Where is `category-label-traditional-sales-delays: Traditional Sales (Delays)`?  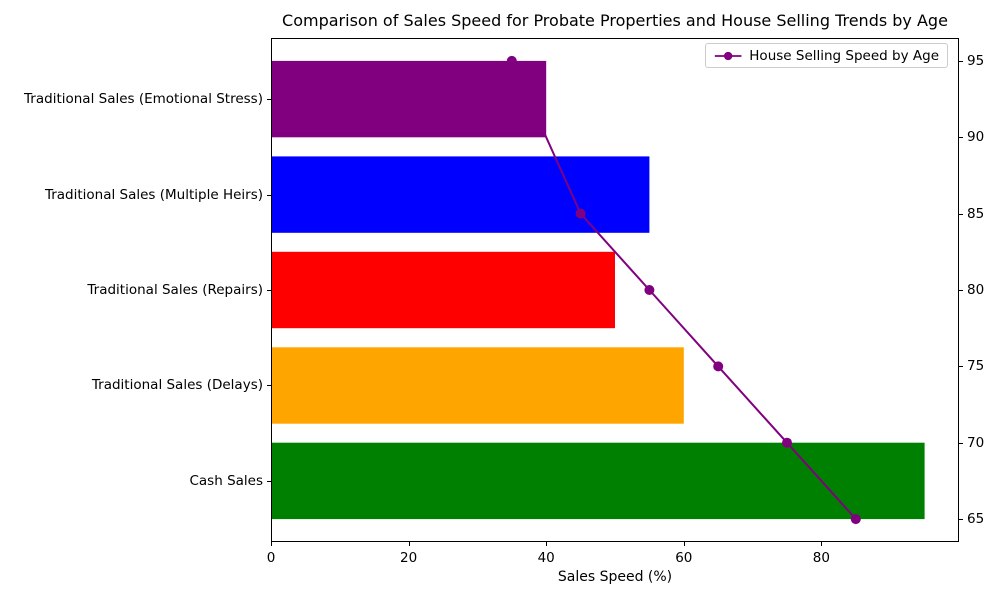 category-label-traditional-sales-delays: Traditional Sales (Delays) is located at coordinates (177, 385).